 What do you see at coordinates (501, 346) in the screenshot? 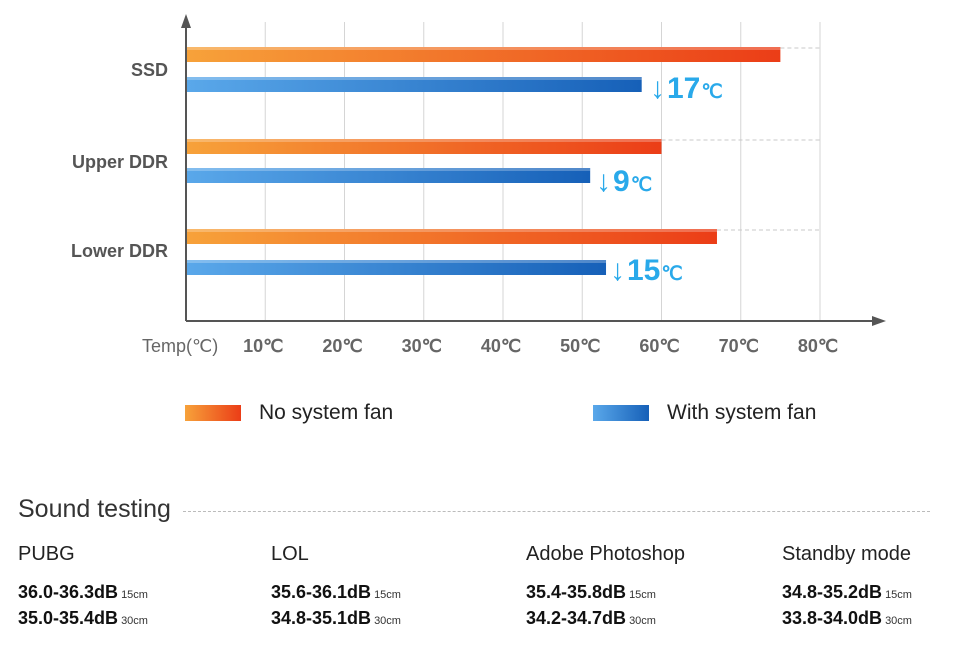
I see `x-tick-label: 40℃` at bounding box center [501, 346].